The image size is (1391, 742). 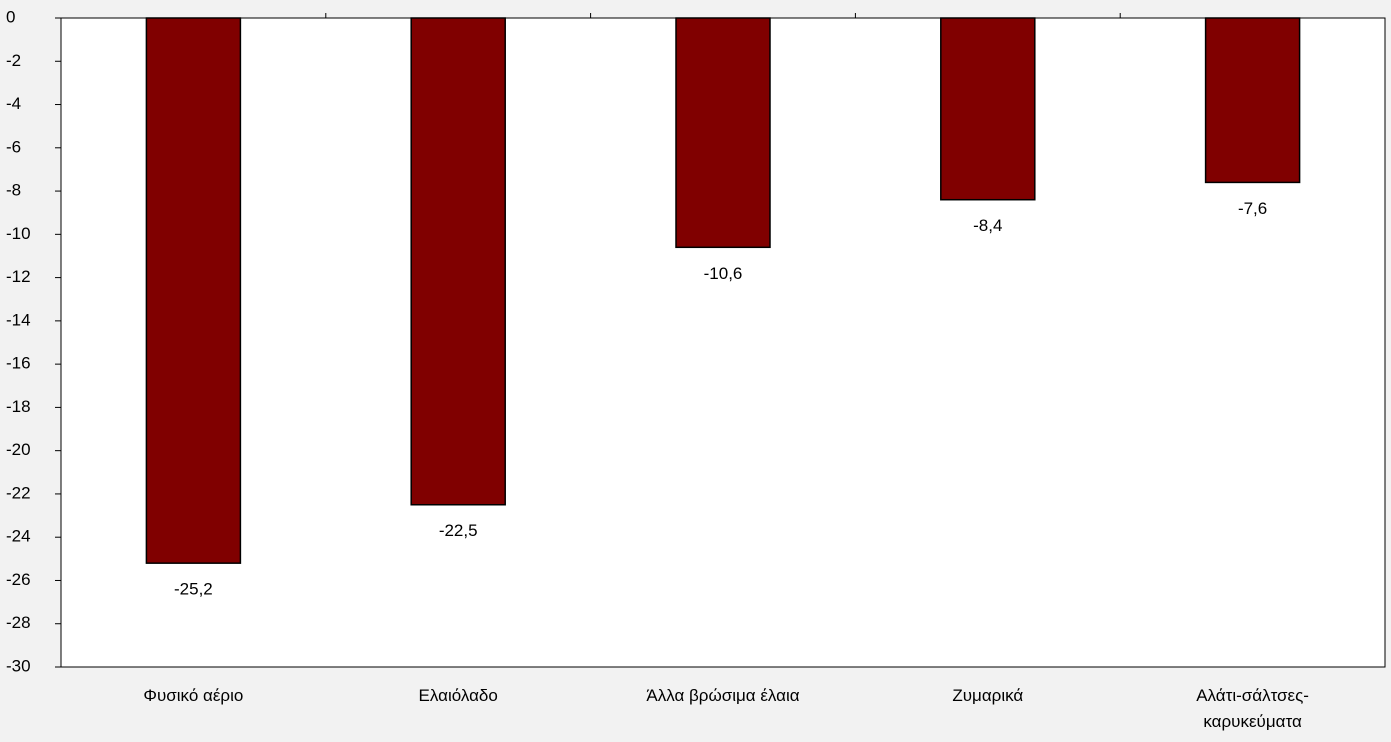 I want to click on y-tick-label: -10, so click(x=18, y=233).